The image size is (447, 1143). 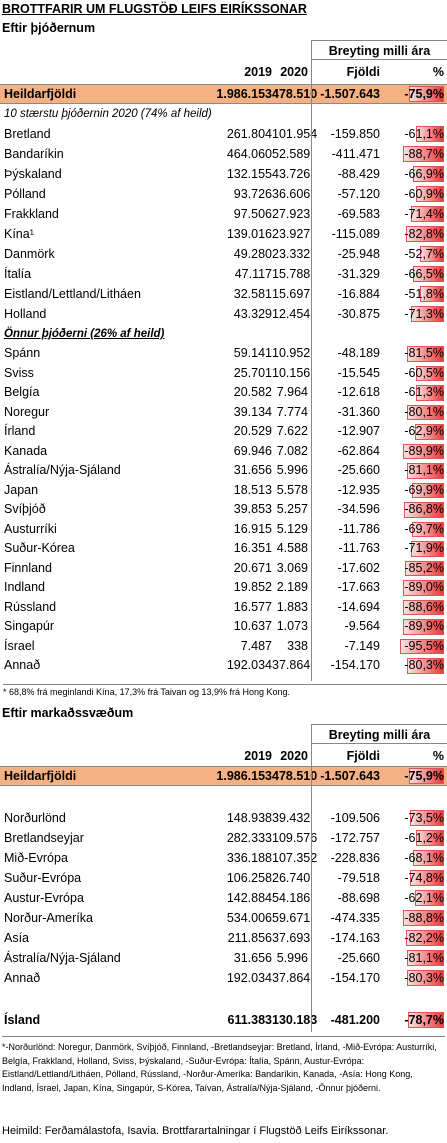 What do you see at coordinates (292, 450) in the screenshot?
I see `cell: 7.082` at bounding box center [292, 450].